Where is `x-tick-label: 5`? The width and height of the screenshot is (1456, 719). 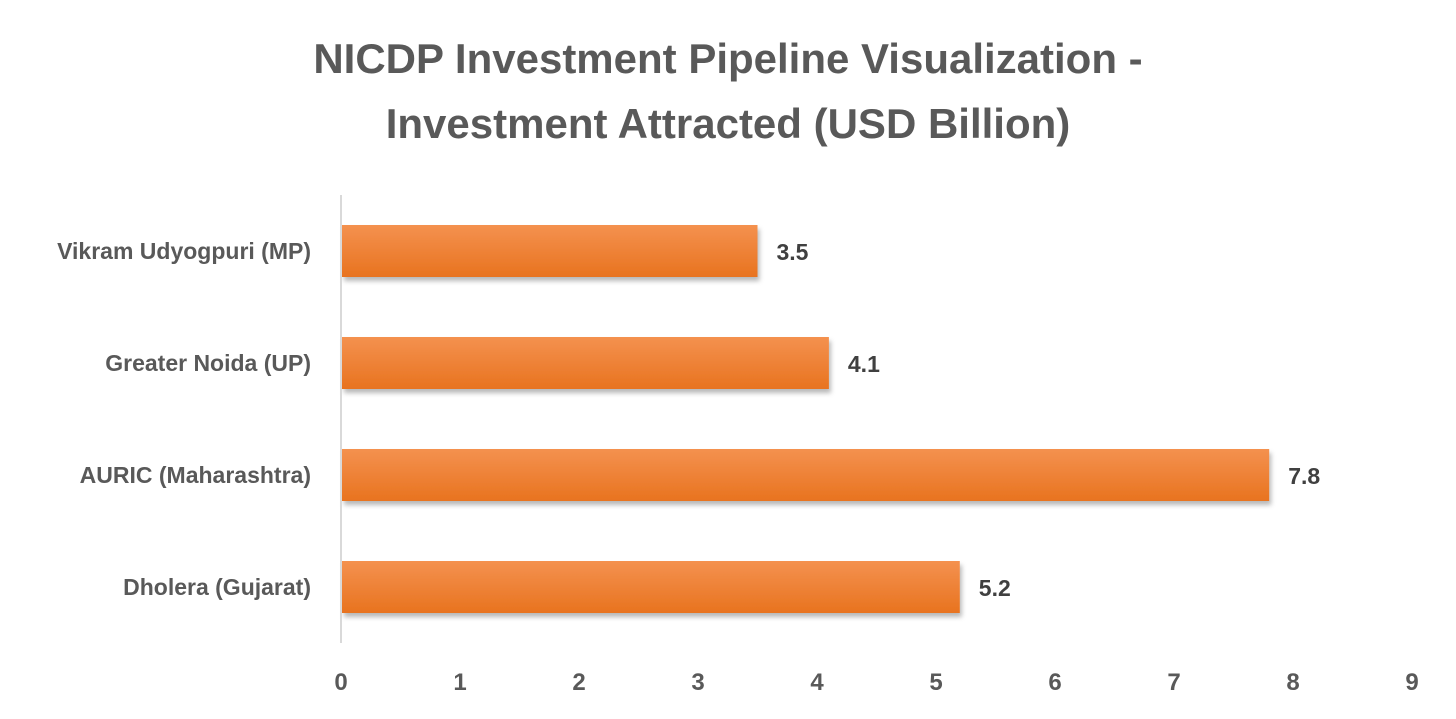
x-tick-label: 5 is located at coordinates (935, 682).